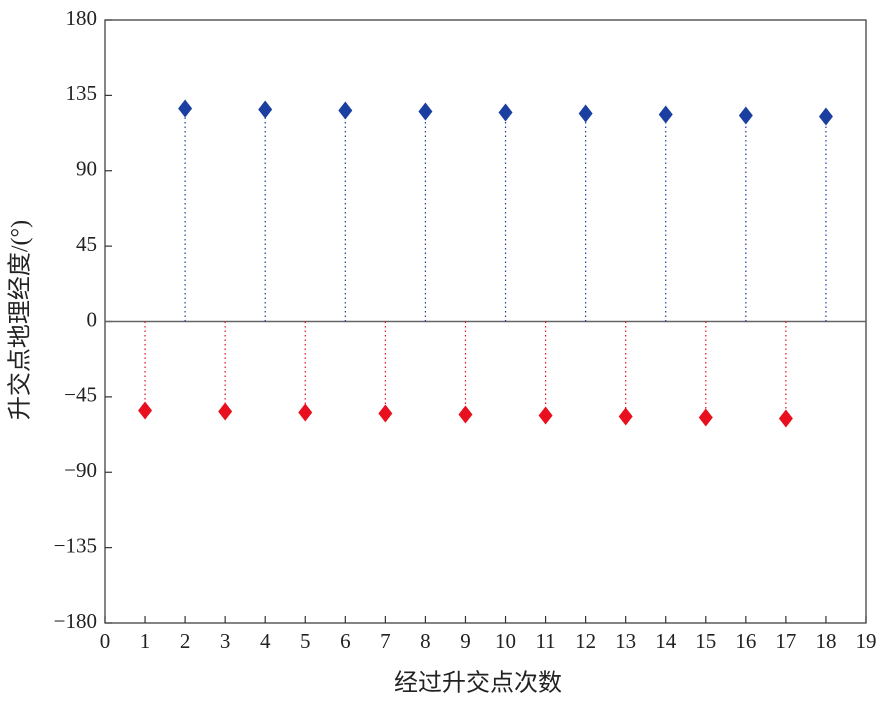 Image resolution: width=887 pixels, height=701 pixels. I want to click on x-tick-label: 4, so click(265, 641).